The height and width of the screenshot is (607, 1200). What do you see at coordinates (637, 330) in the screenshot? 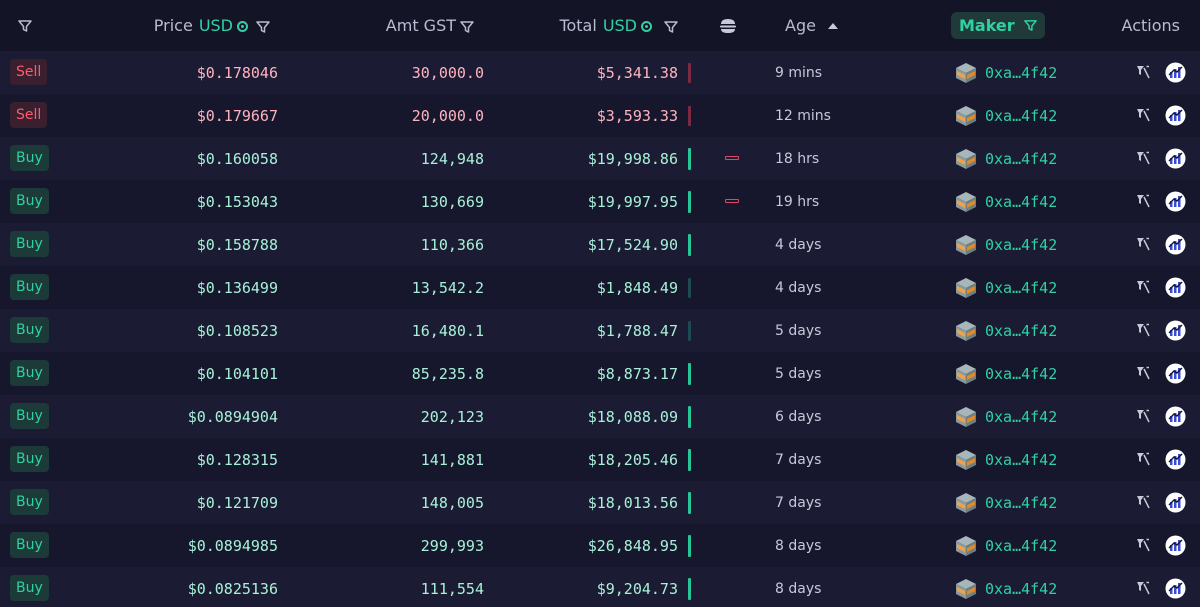
I see `total-cell: $1,788.47` at bounding box center [637, 330].